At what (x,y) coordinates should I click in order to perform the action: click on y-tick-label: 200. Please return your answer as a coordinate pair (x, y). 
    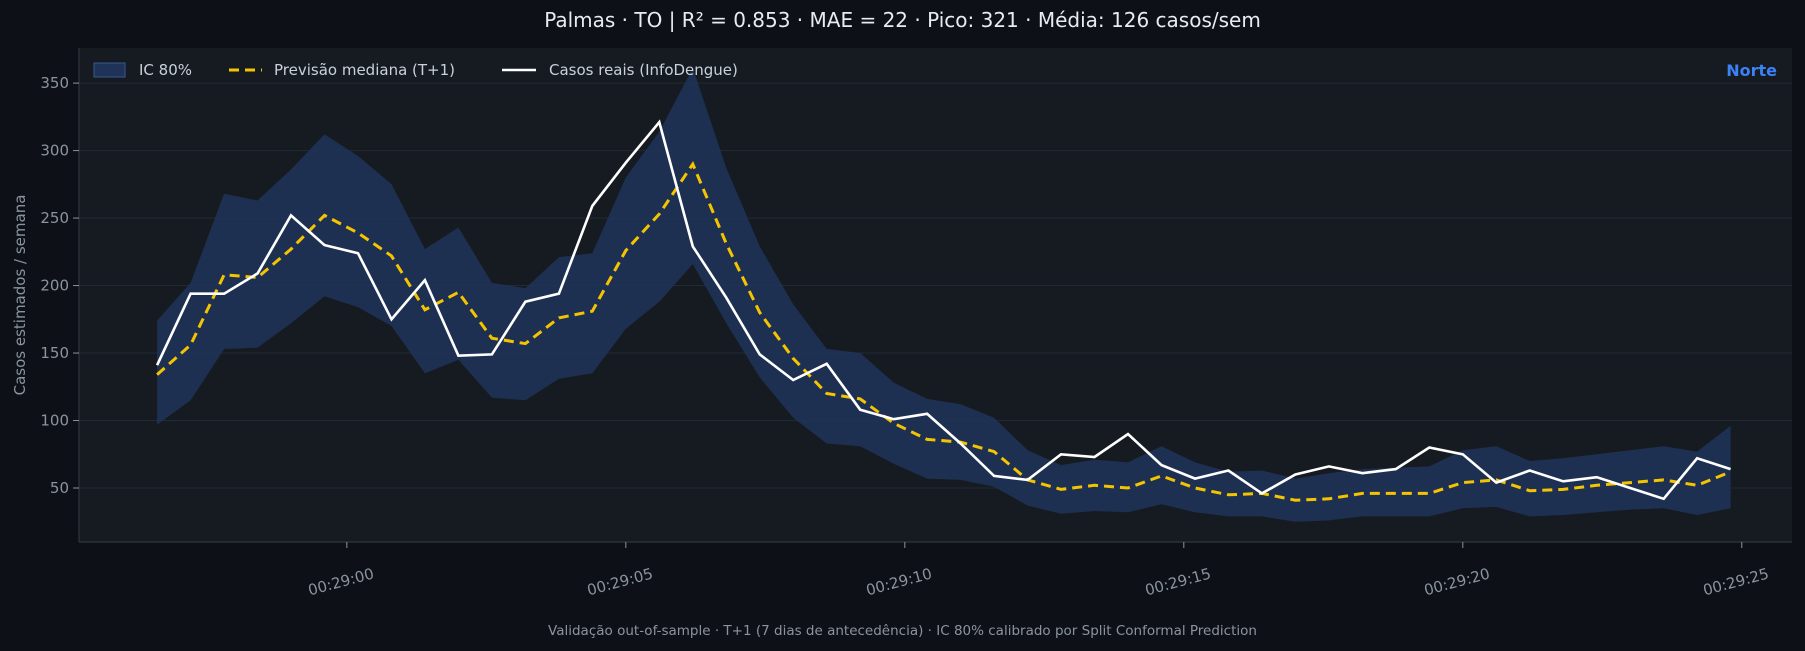
    Looking at the image, I should click on (54, 286).